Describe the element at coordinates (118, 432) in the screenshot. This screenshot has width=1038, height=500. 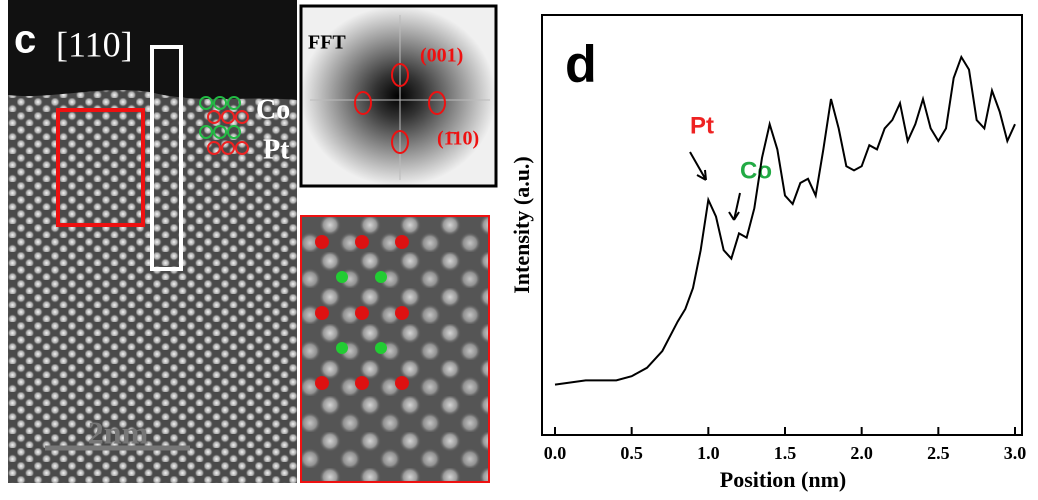
I see `scale-bar-label: 2nm` at that location.